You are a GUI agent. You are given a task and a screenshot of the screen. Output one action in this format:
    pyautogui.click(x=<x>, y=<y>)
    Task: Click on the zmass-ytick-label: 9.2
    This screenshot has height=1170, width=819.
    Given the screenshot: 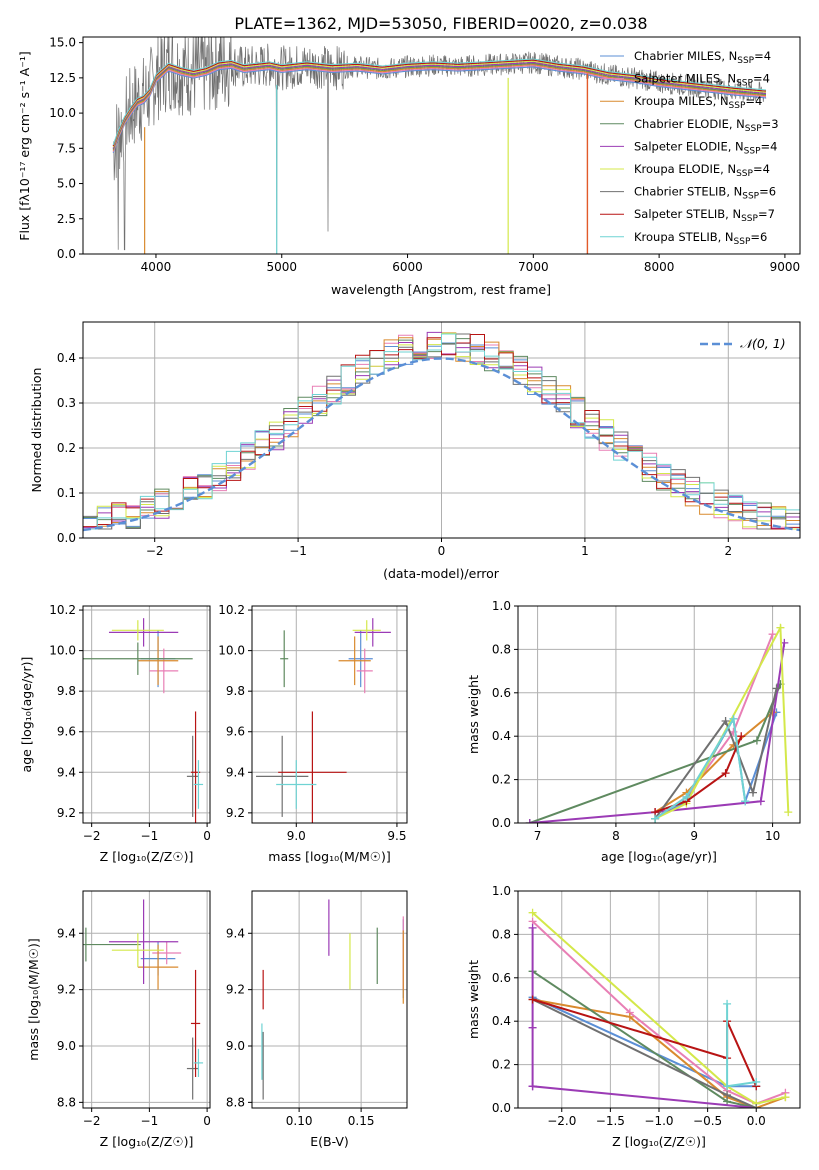 What is the action you would take?
    pyautogui.click(x=66, y=990)
    